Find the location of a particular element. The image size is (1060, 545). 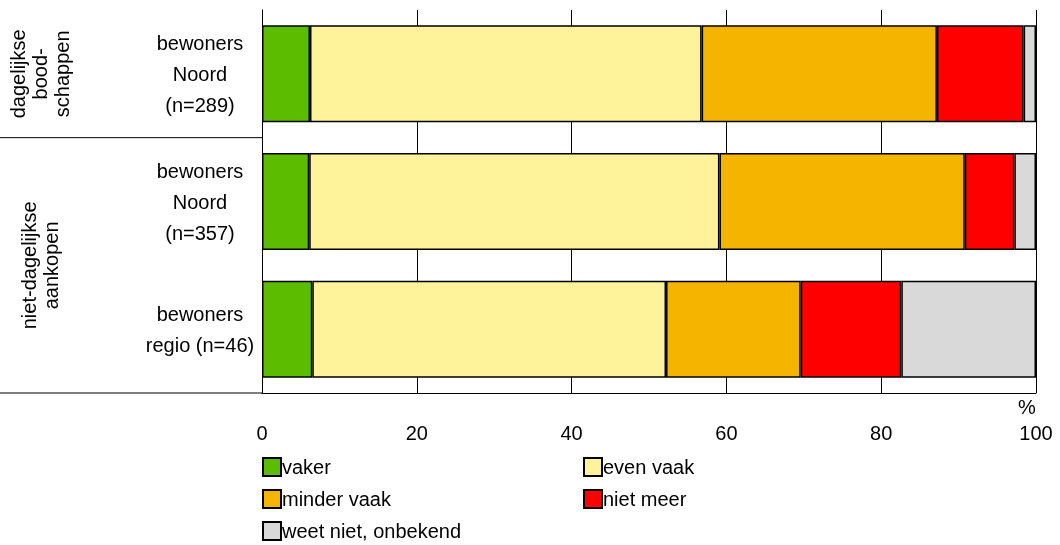

y-tick-label: bewoners Noord (n=357) is located at coordinates (200, 201).